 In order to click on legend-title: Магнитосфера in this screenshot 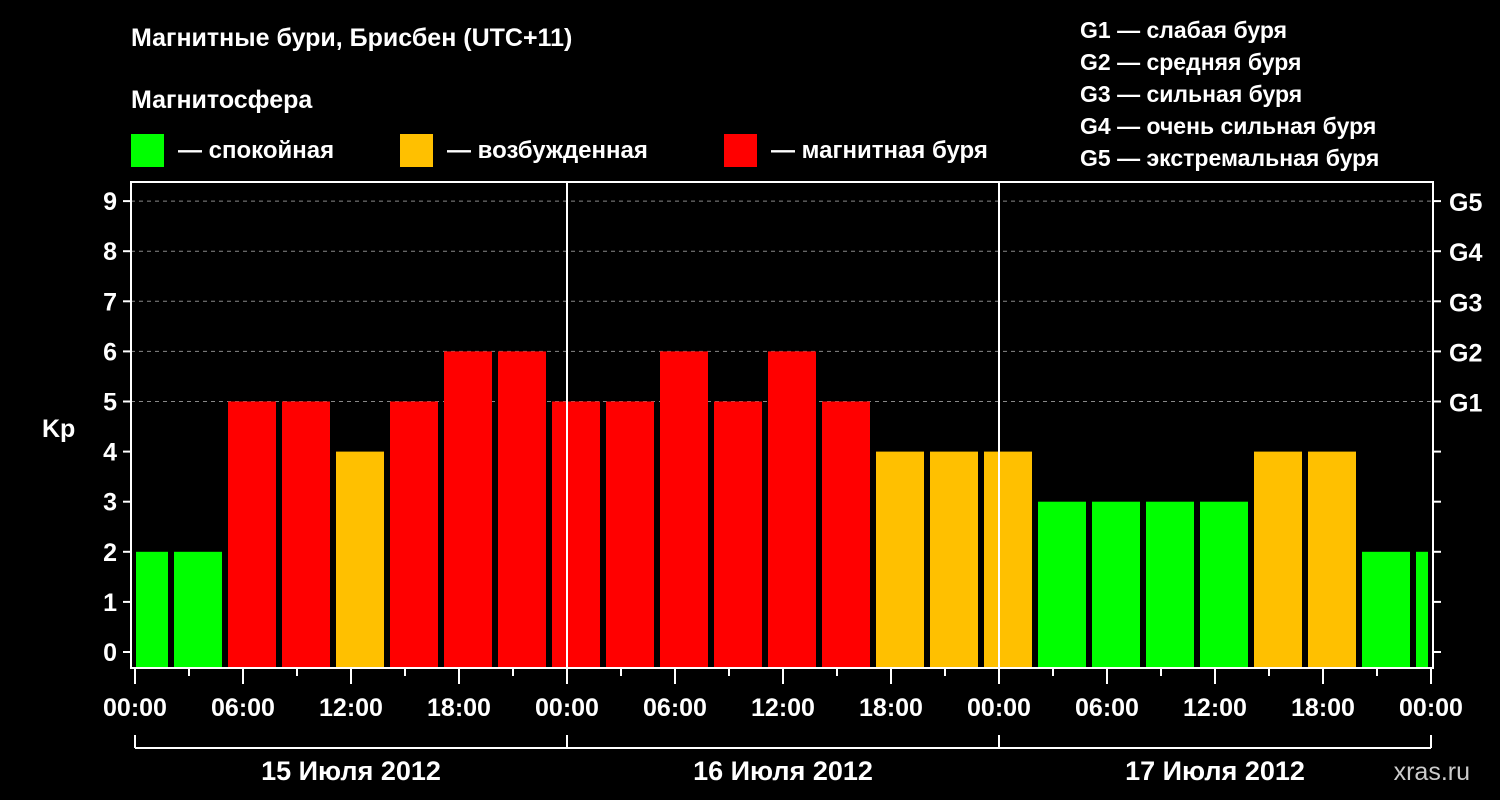, I will do `click(222, 100)`.